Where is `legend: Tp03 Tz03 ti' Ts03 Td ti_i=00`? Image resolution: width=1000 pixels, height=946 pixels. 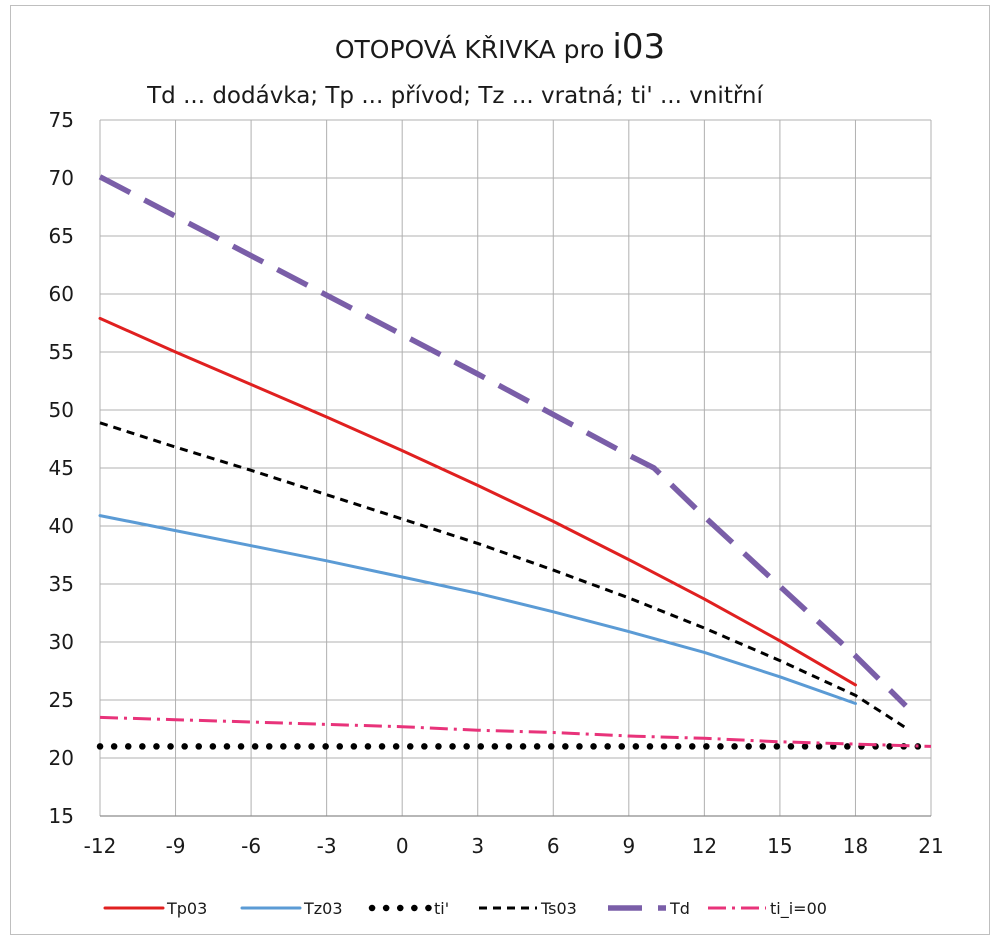
legend: Tp03 Tz03 ti' Ts03 Td ti_i=00 is located at coordinates (465, 909).